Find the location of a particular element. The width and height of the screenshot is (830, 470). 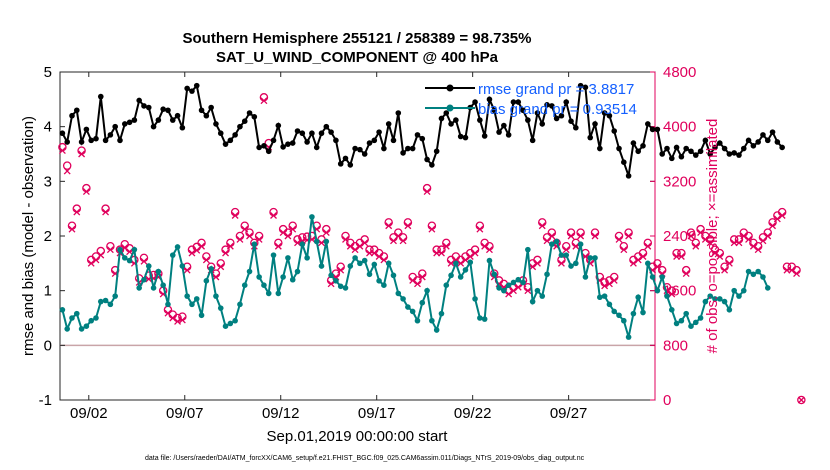

y-tick-label: 3 is located at coordinates (48, 181).